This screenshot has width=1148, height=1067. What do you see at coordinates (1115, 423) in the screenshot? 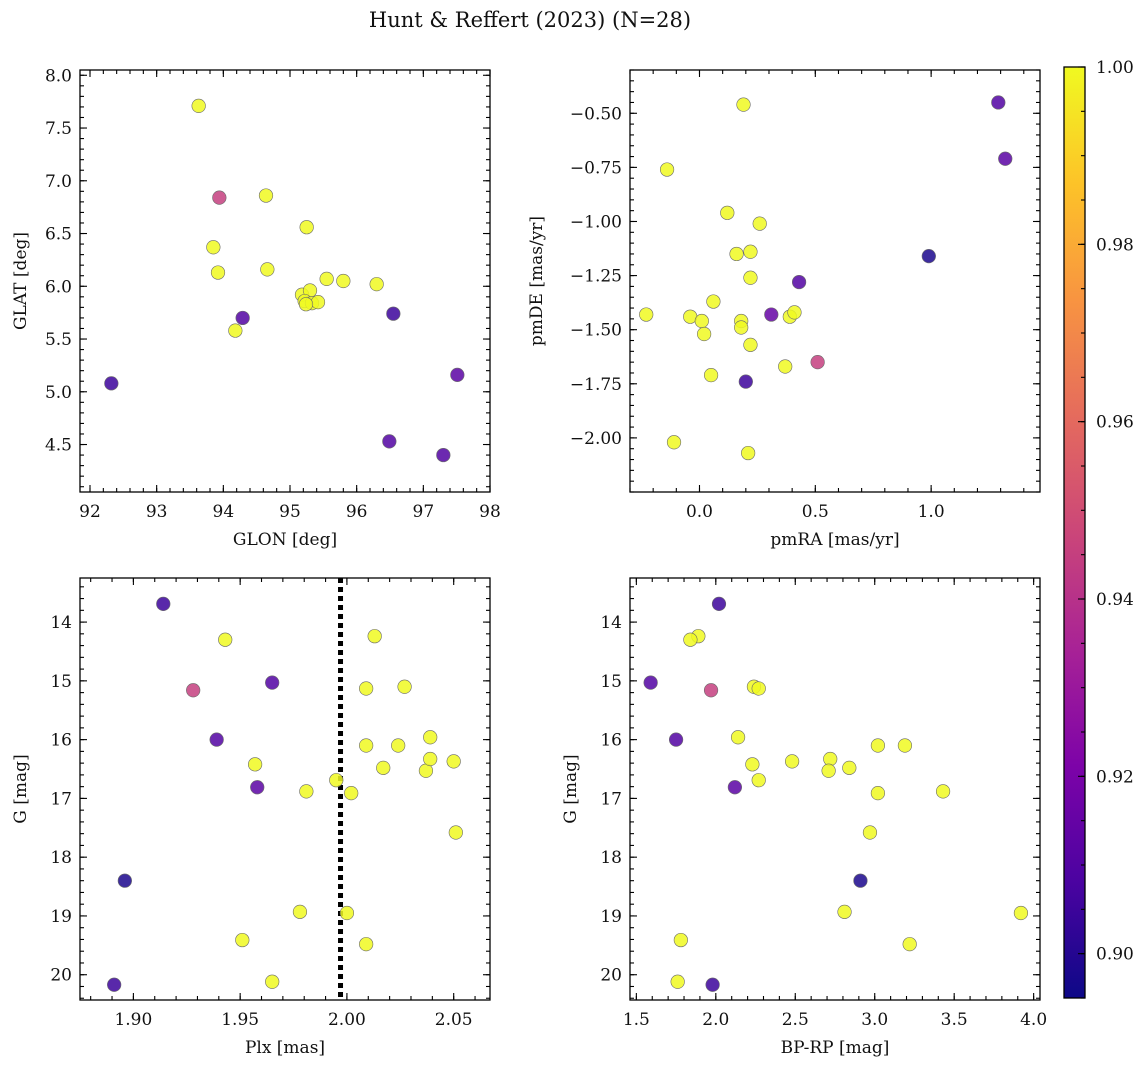
I see `colorbar-tick-label: 0.96` at bounding box center [1115, 423].